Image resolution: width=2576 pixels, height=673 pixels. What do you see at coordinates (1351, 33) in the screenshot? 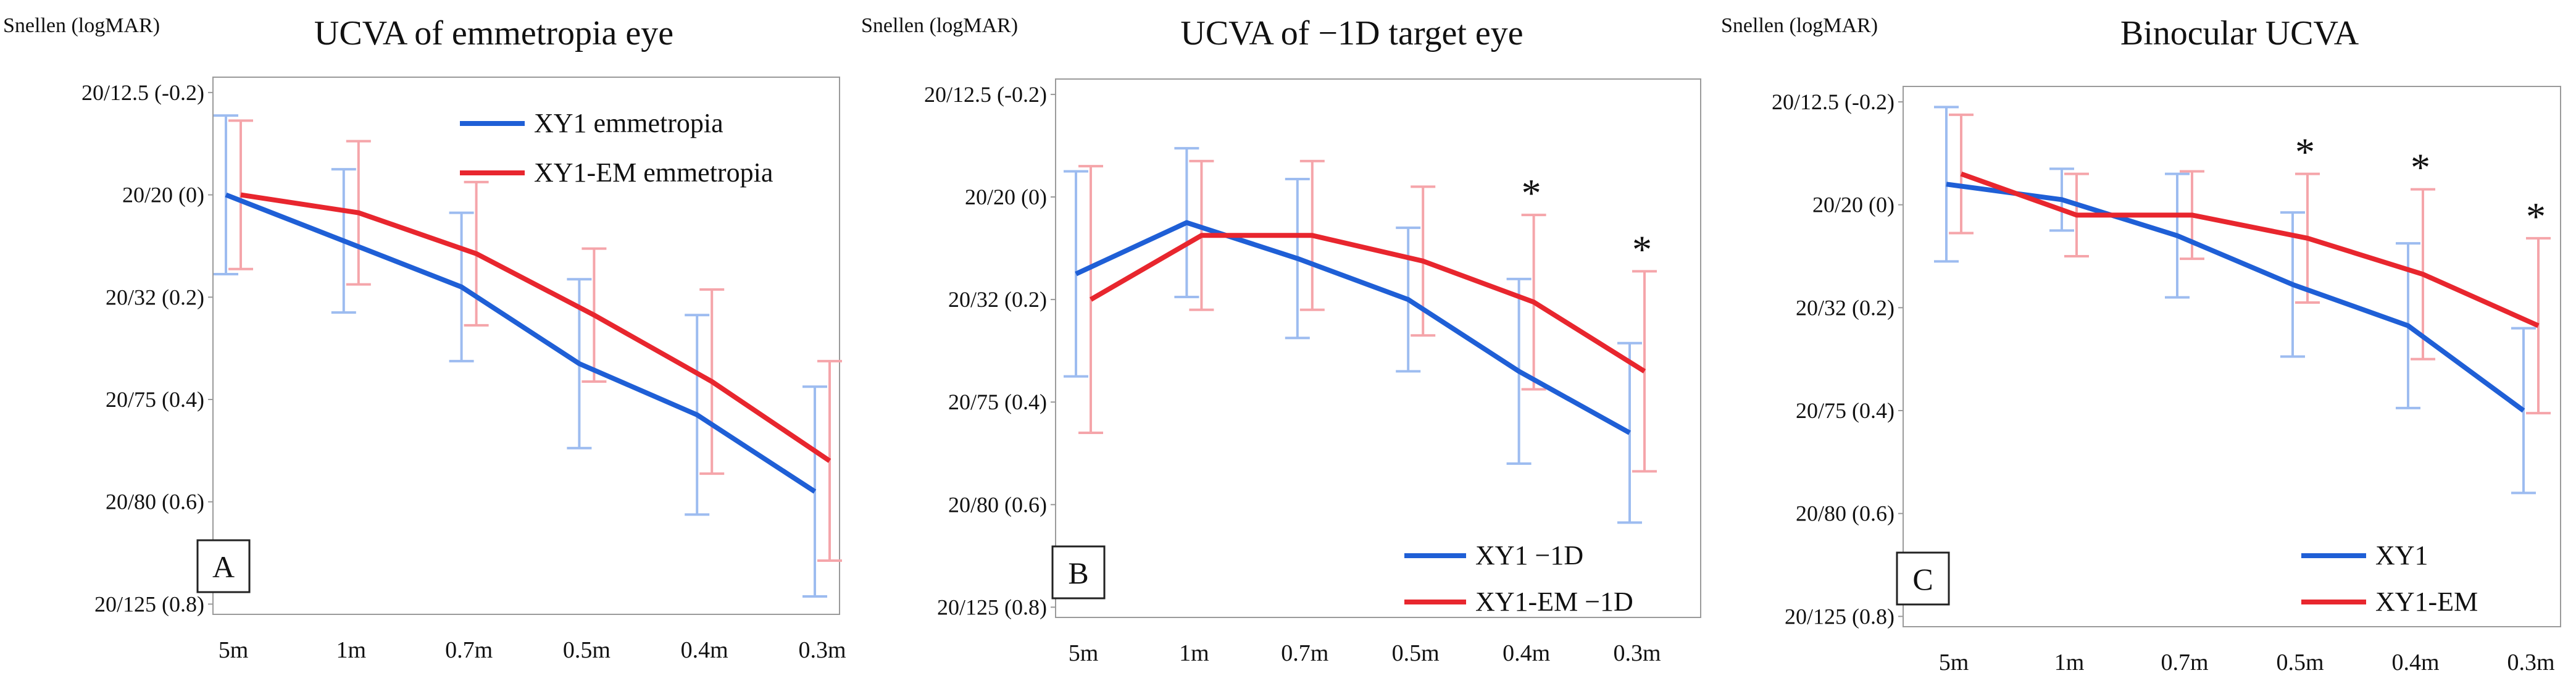
I see `chart-title: UCVA of −1D target eye` at bounding box center [1351, 33].